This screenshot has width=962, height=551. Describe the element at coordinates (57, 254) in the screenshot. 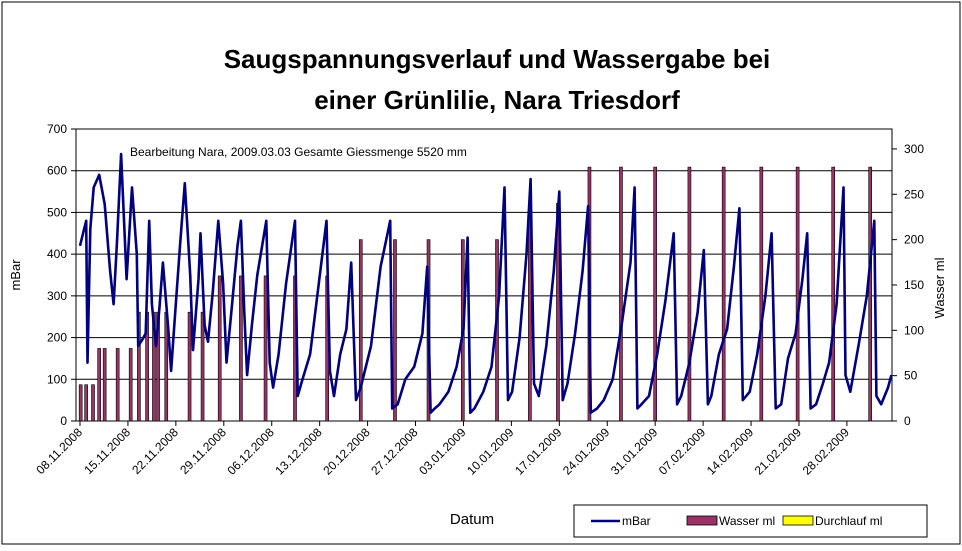

I see `y-left-tick-label: 400` at that location.